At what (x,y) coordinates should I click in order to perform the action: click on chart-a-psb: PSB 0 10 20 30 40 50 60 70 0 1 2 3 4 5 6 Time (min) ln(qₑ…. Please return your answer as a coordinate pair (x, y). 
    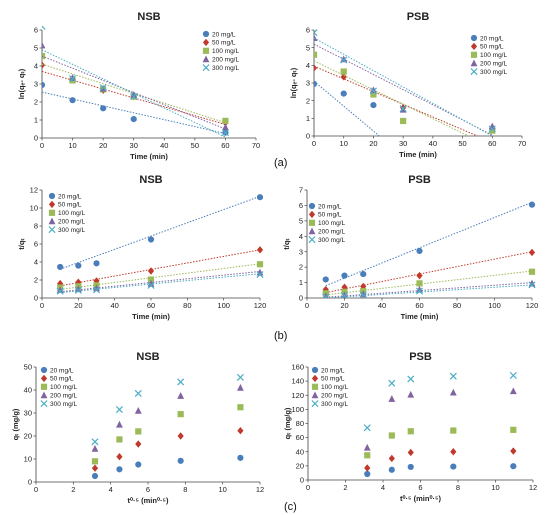
    Looking at the image, I should click on (407, 85).